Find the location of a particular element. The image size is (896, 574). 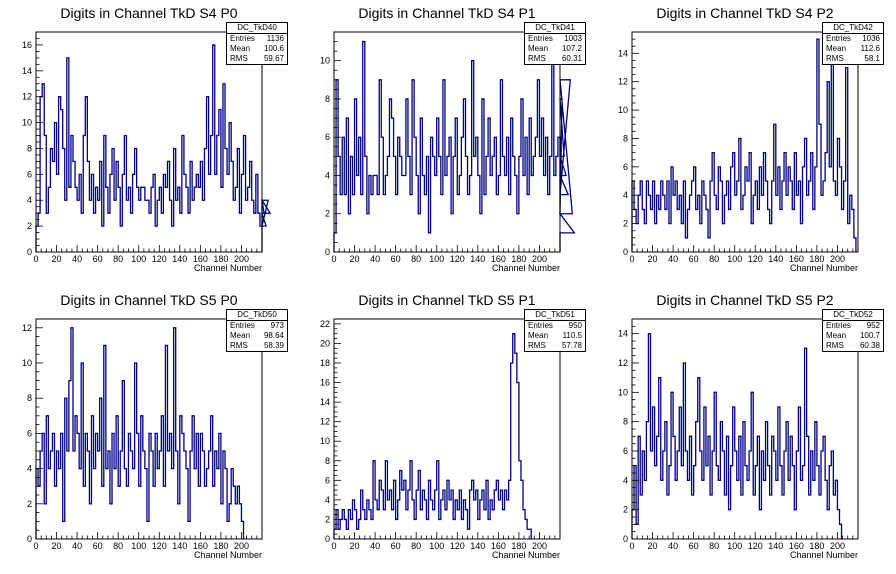

plot-title: Digits in Channel TkD S5 P0 is located at coordinates (149, 300).